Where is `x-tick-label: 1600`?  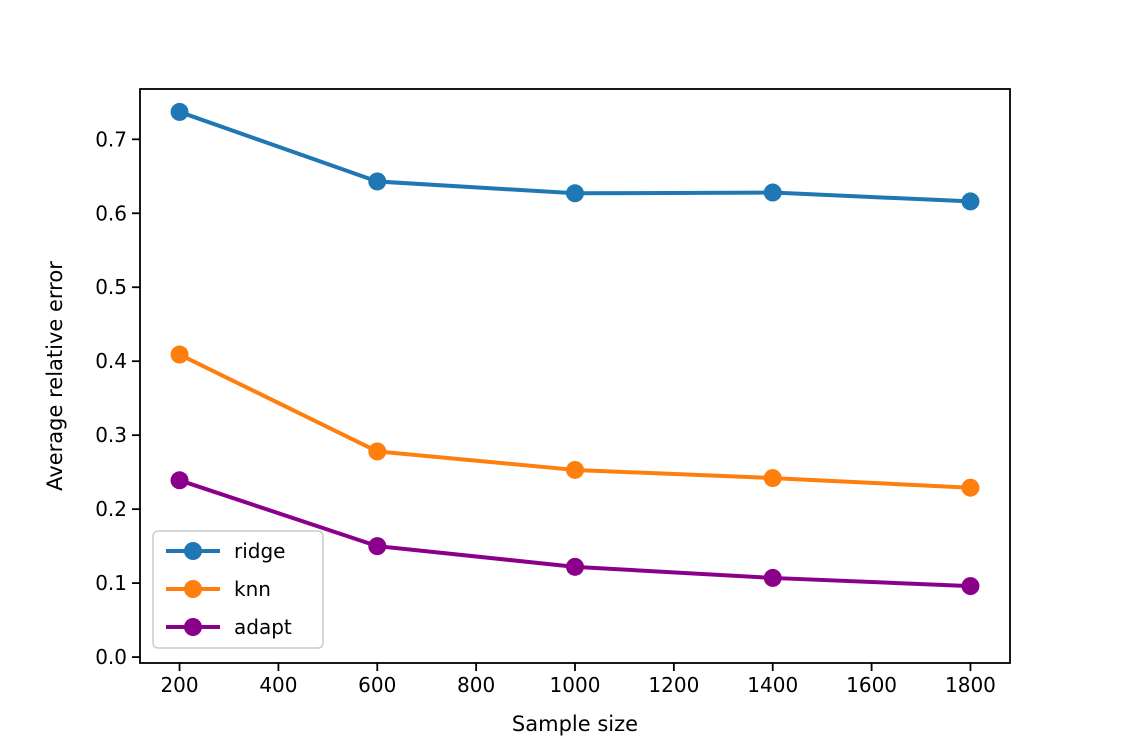 x-tick-label: 1600 is located at coordinates (871, 685).